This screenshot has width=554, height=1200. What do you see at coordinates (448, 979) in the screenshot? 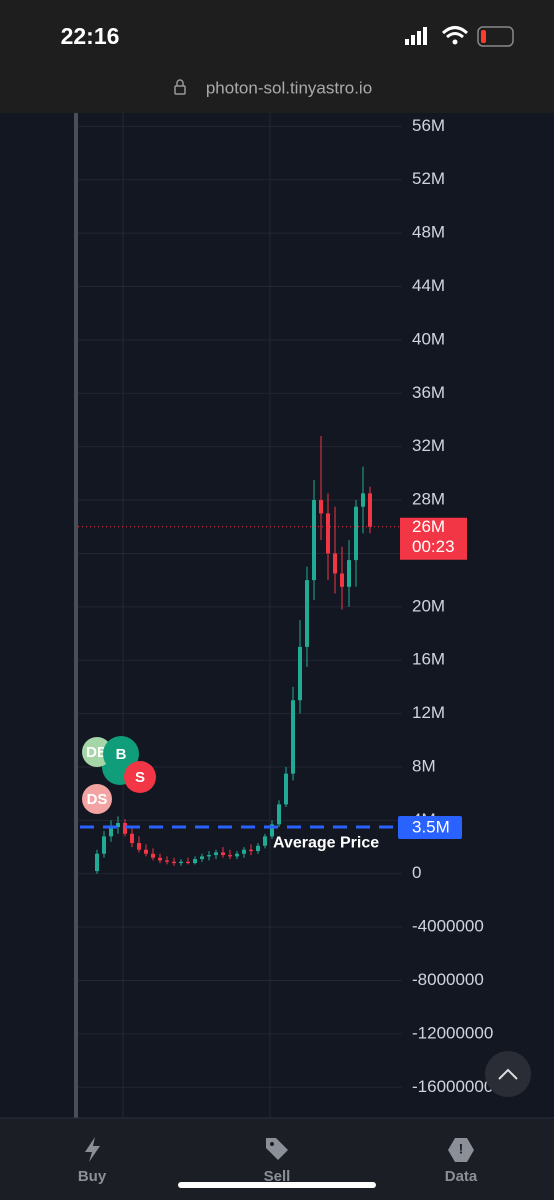
I see `y-tick-label: -8000000` at bounding box center [448, 979].